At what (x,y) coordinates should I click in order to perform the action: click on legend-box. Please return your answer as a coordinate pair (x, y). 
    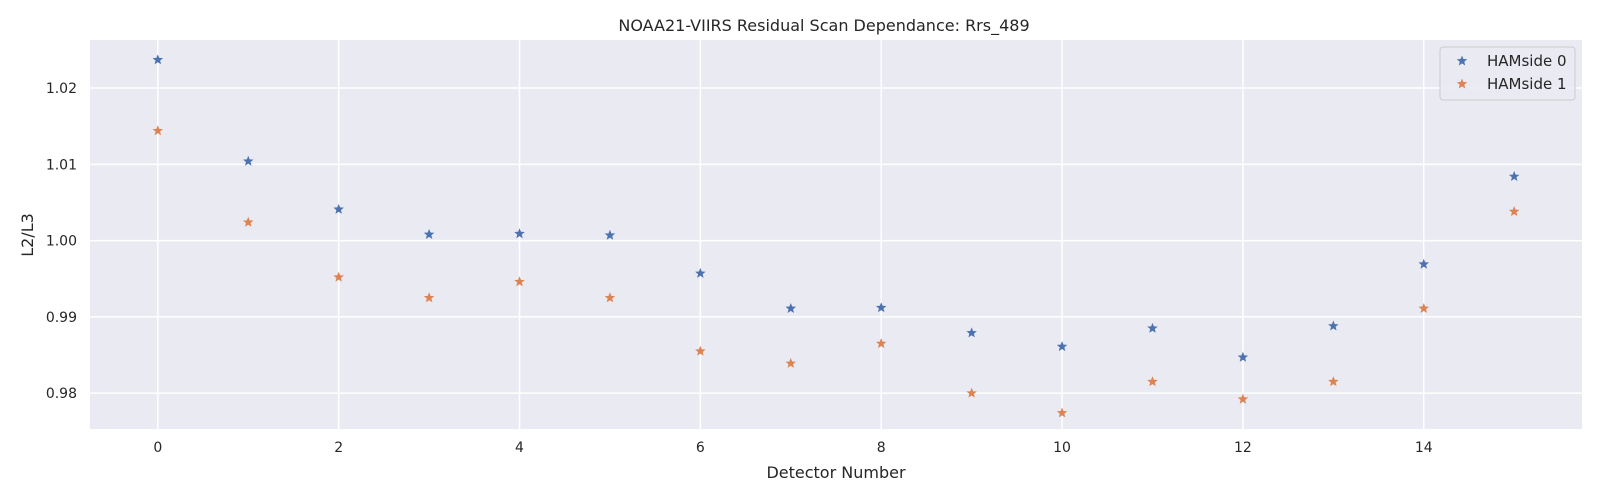
    Looking at the image, I should click on (1507, 73).